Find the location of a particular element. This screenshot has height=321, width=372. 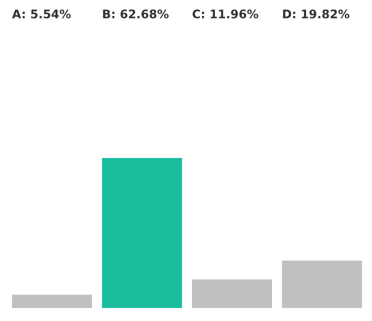

data-label: A: 5.54% is located at coordinates (41, 13).